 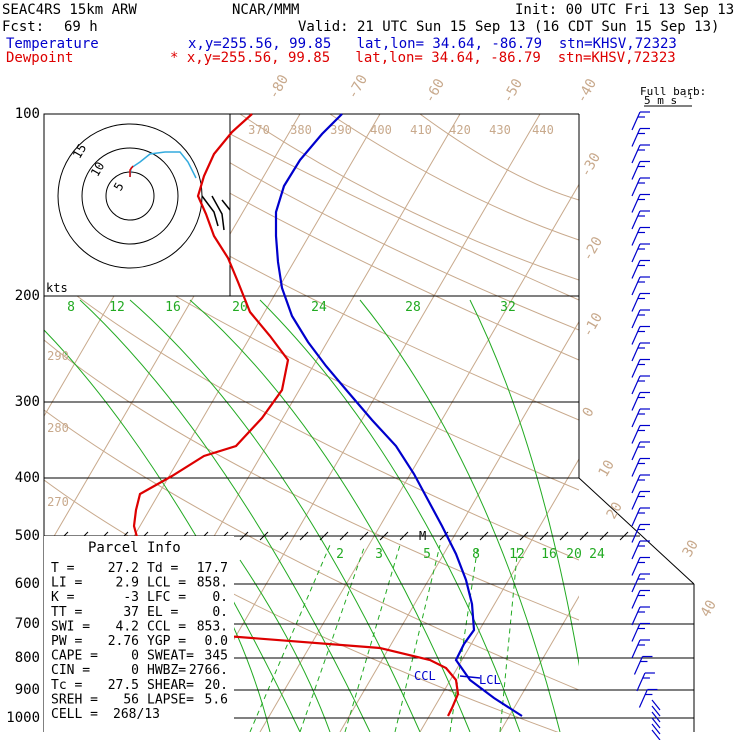 I want to click on isotherm-label: 30, so click(x=691, y=548).